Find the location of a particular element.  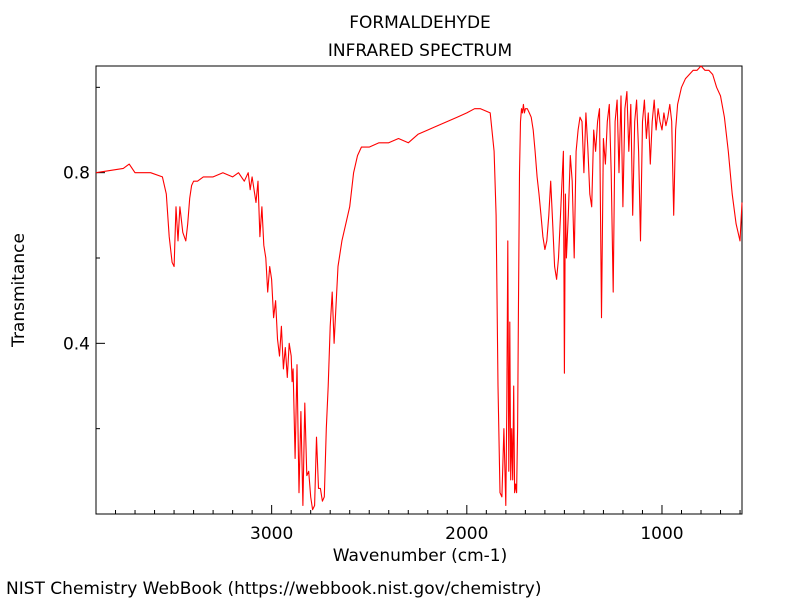

x-tick-label: 1000 is located at coordinates (661, 534).